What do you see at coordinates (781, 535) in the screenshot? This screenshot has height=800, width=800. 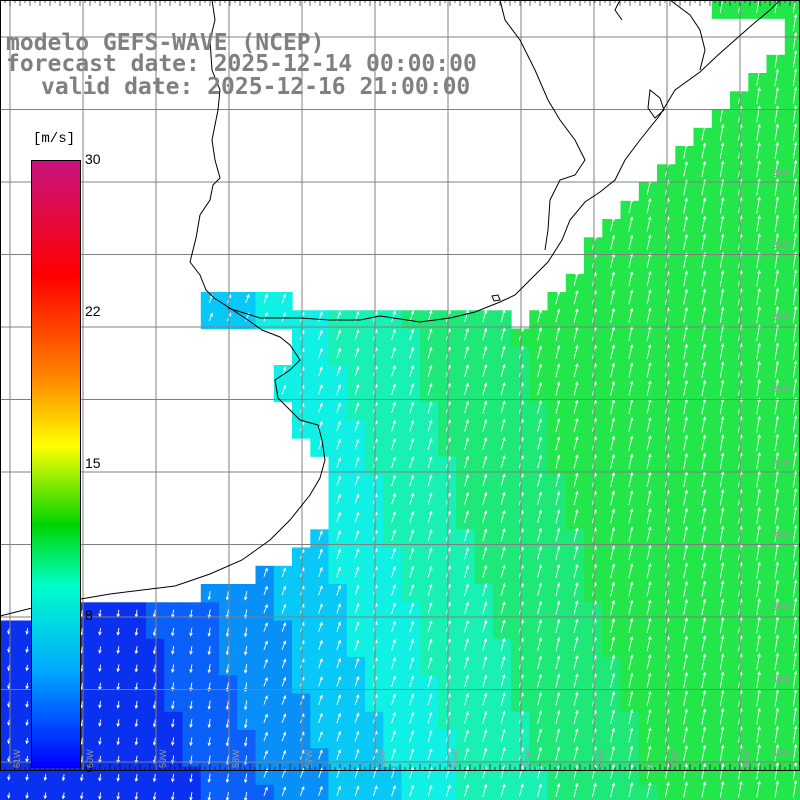 I see `lat-label-38s: 38S` at bounding box center [781, 535].